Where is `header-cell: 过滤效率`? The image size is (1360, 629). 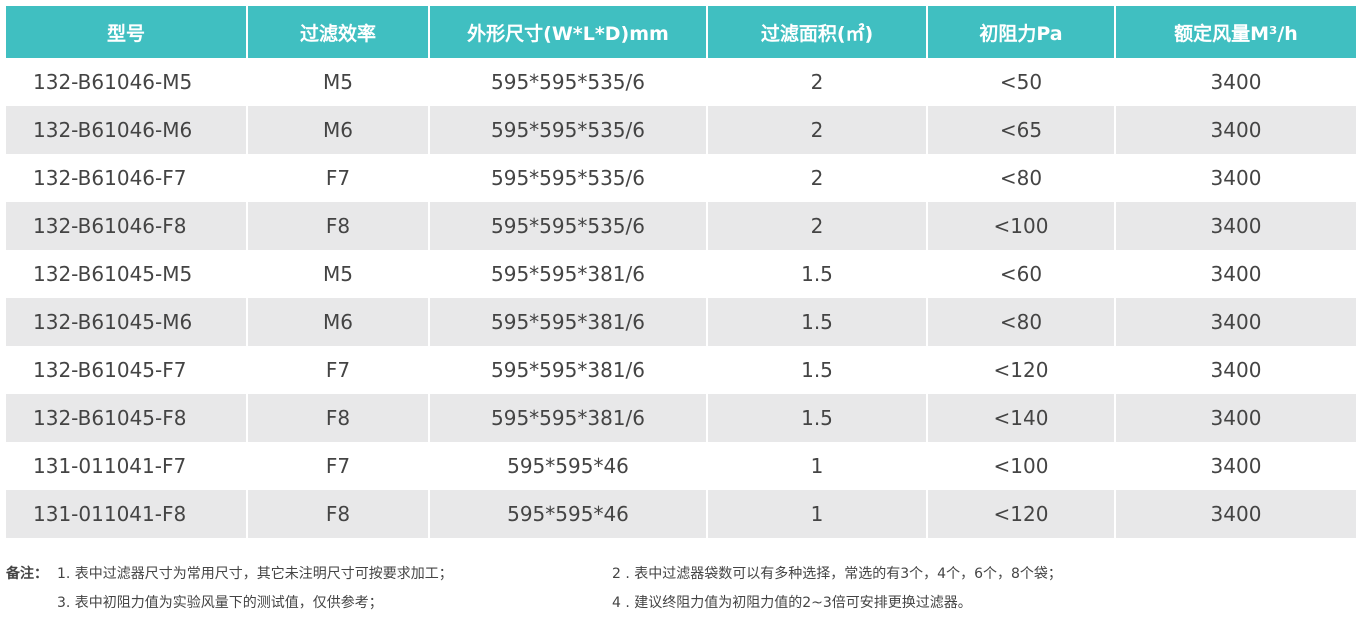 header-cell: 过滤效率 is located at coordinates (338, 32).